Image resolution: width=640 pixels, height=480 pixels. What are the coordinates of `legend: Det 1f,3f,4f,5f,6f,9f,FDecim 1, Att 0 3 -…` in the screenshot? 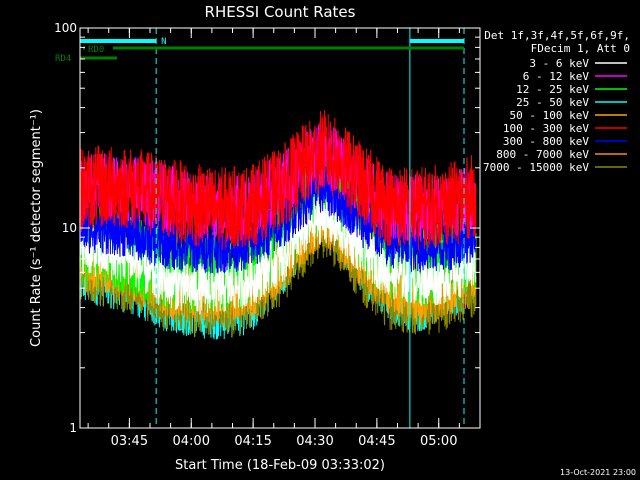 It's located at (556, 101).